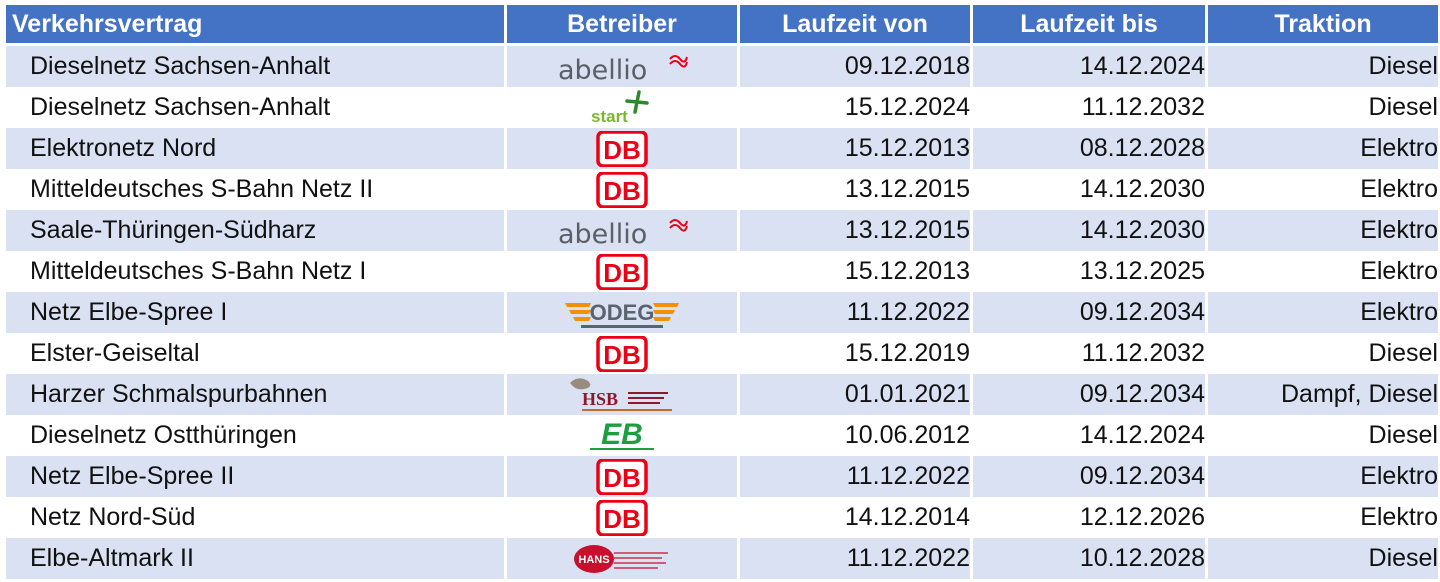  Describe the element at coordinates (1089, 148) in the screenshot. I see `cell-laufzeit-bis: 08.12.2028` at that location.